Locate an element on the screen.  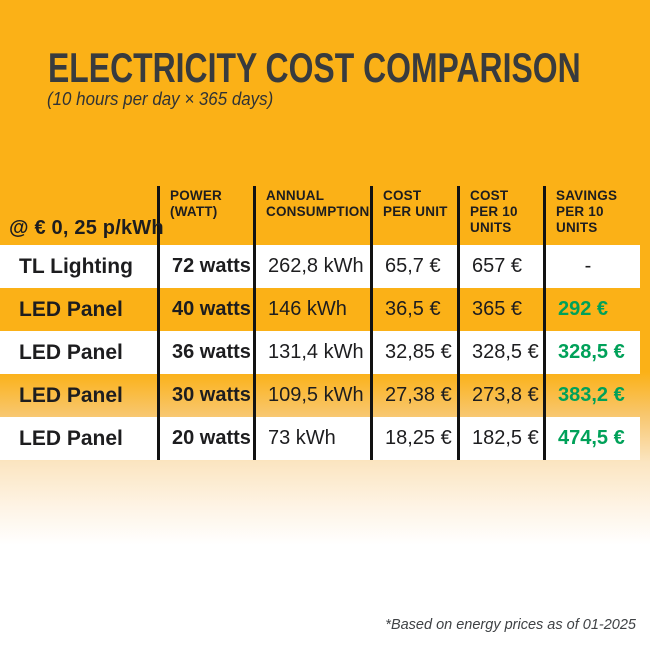
savings-cell: - is located at coordinates (591, 266).